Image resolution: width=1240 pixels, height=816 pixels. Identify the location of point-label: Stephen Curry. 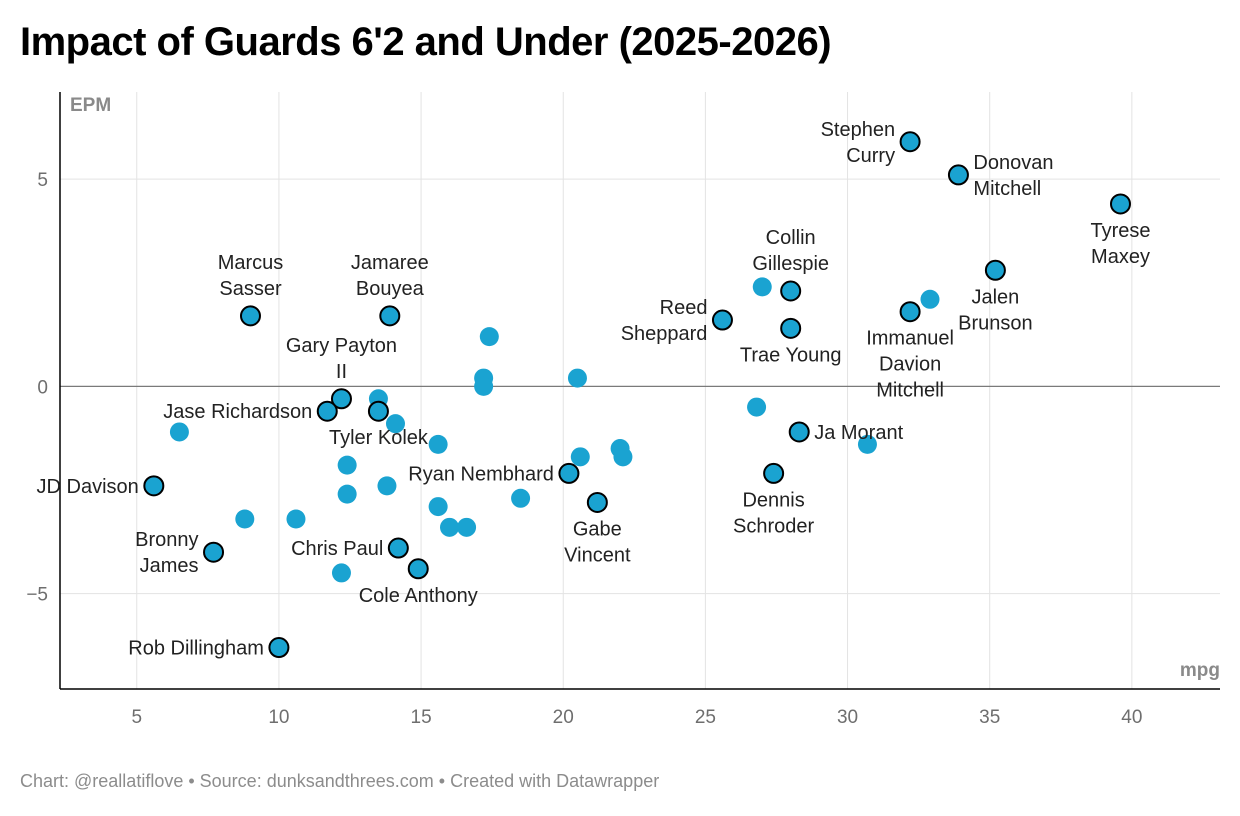
(858, 143).